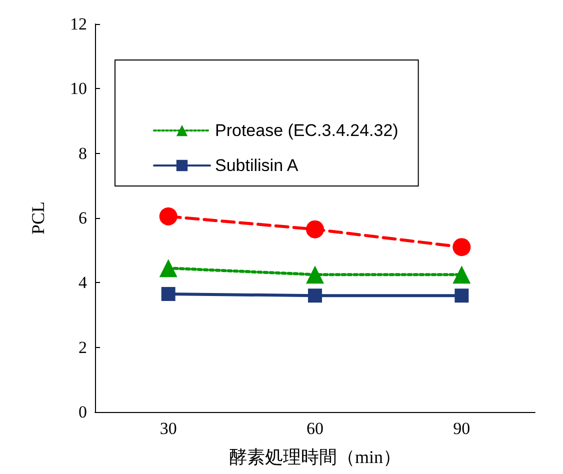  Describe the element at coordinates (82, 218) in the screenshot. I see `y-tick-label: 6` at that location.